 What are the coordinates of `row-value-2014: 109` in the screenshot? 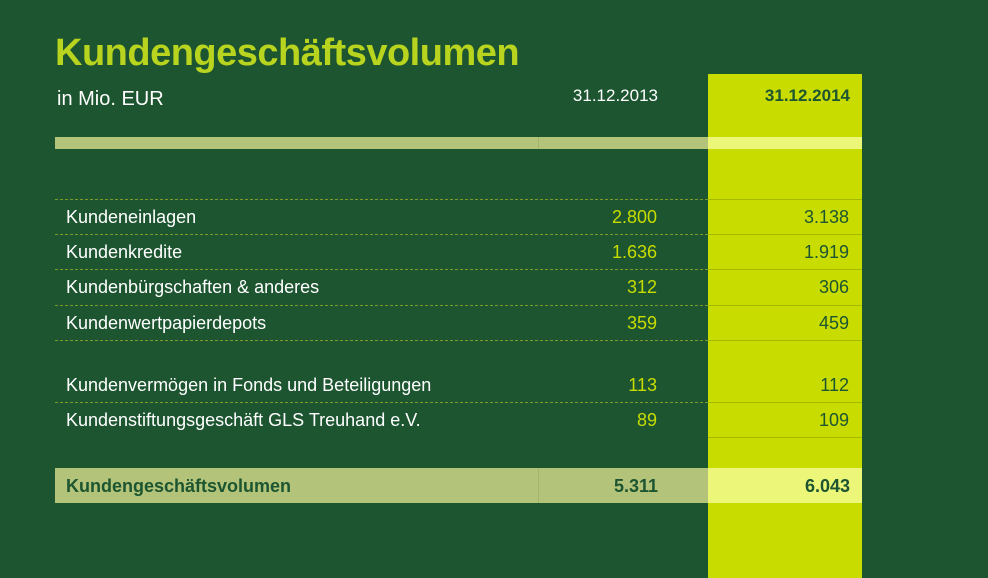 It's located at (833, 420).